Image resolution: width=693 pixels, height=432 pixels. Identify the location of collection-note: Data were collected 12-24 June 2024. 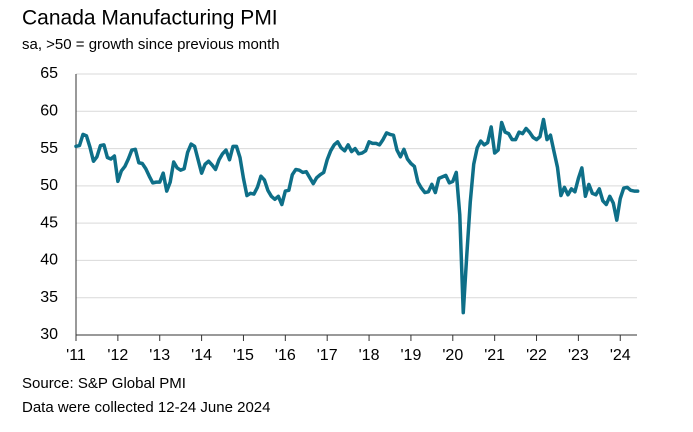
(146, 407).